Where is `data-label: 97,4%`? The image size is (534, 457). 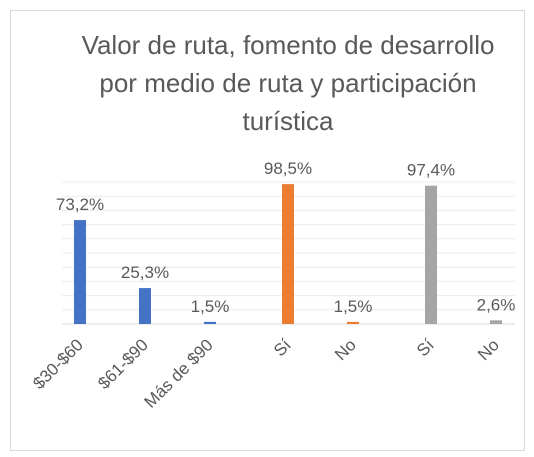 data-label: 97,4% is located at coordinates (431, 170).